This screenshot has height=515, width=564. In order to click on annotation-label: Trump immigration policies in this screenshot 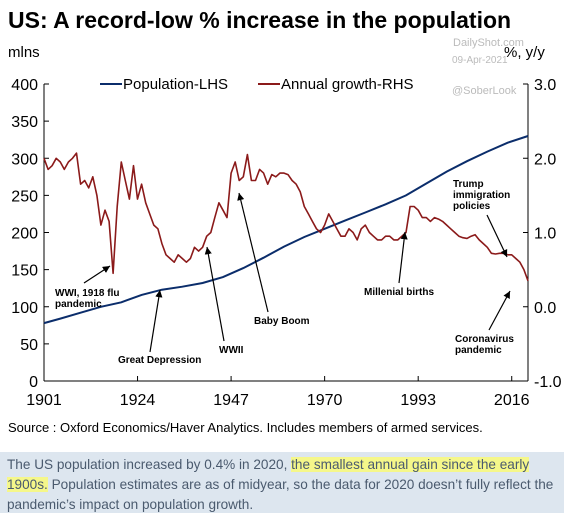, I will do `click(481, 195)`.